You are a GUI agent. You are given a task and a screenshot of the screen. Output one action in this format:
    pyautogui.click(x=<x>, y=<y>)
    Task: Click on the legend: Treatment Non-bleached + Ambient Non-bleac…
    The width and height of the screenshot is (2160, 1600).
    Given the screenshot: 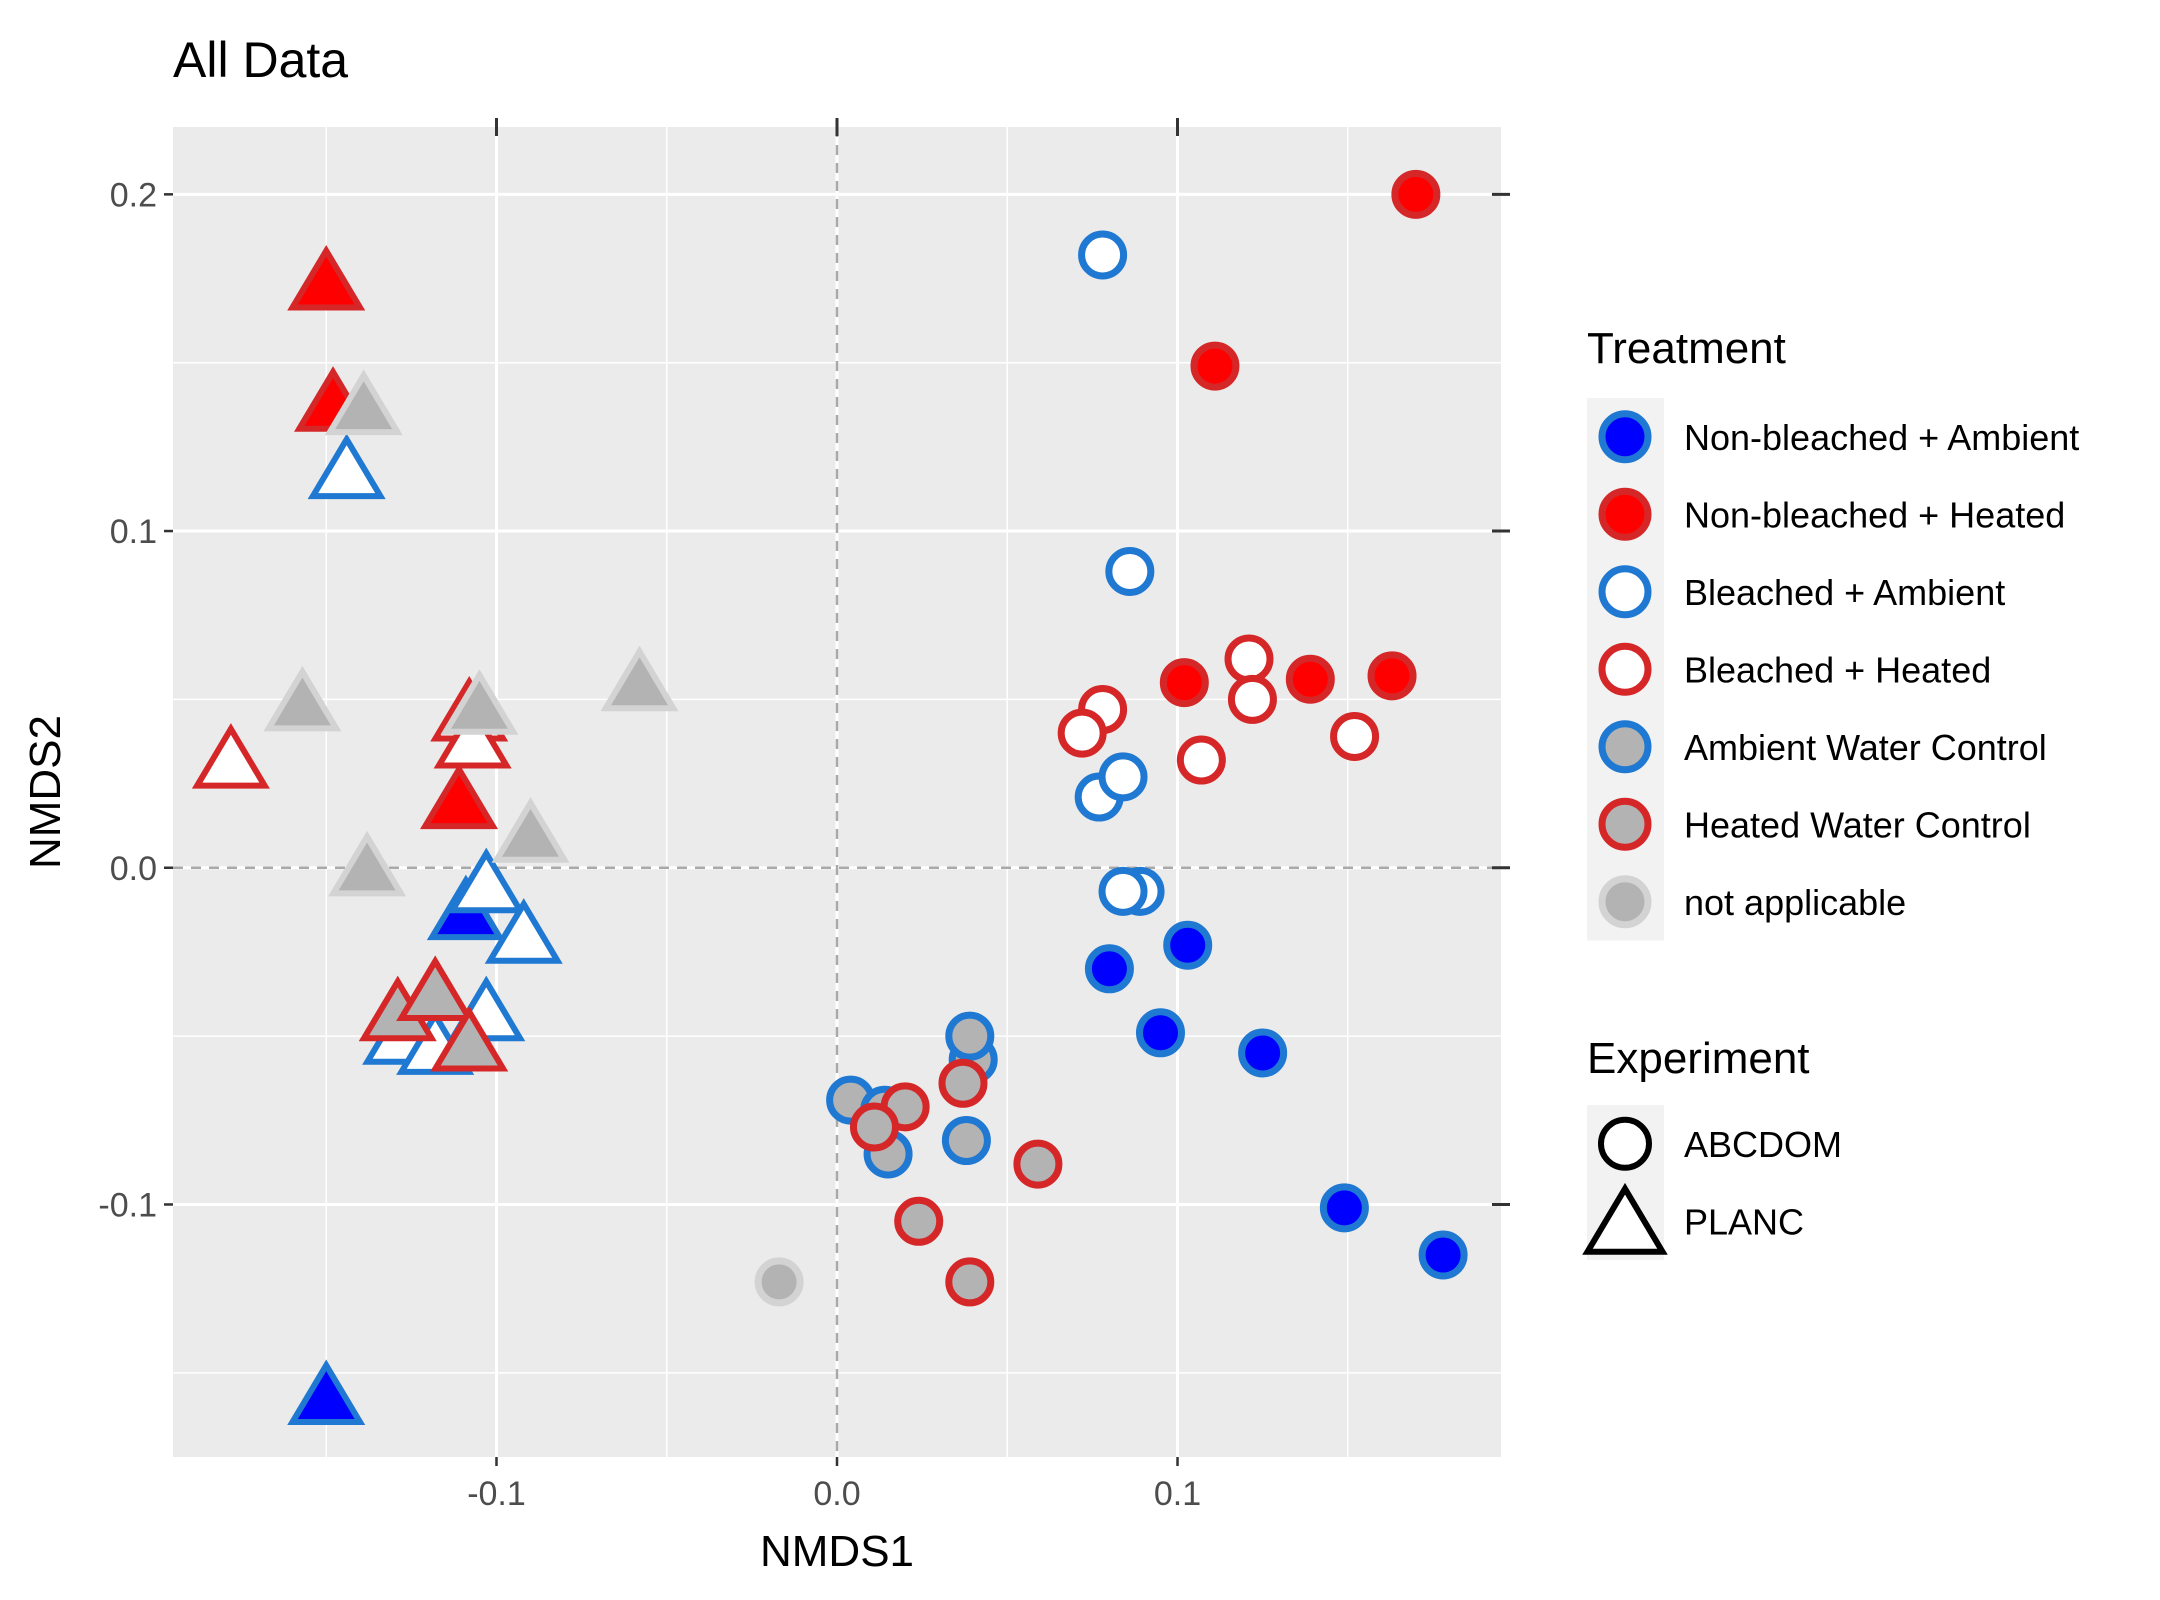 What is the action you would take?
    pyautogui.click(x=1830, y=792)
    